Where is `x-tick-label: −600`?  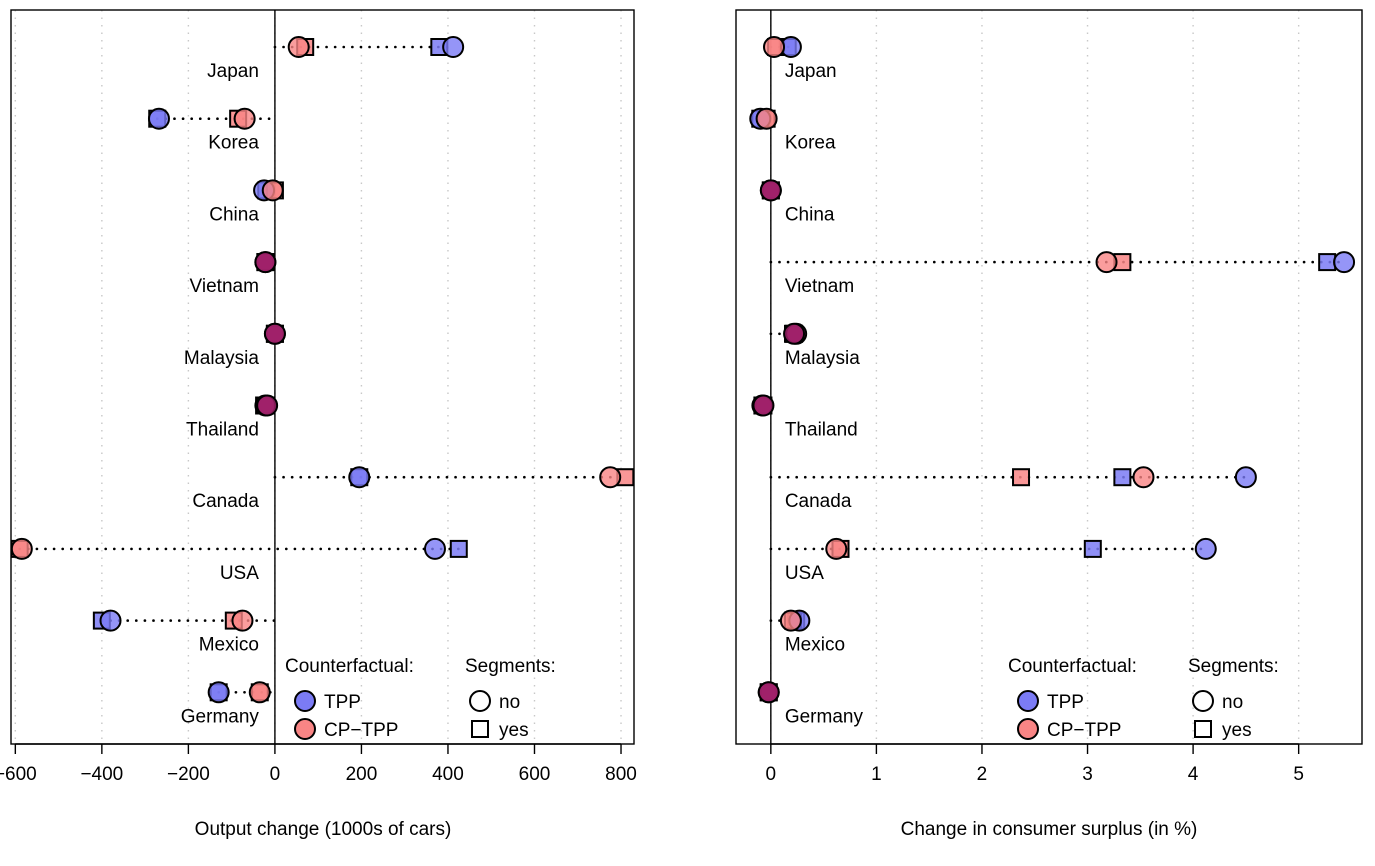 x-tick-label: −600 is located at coordinates (18, 774).